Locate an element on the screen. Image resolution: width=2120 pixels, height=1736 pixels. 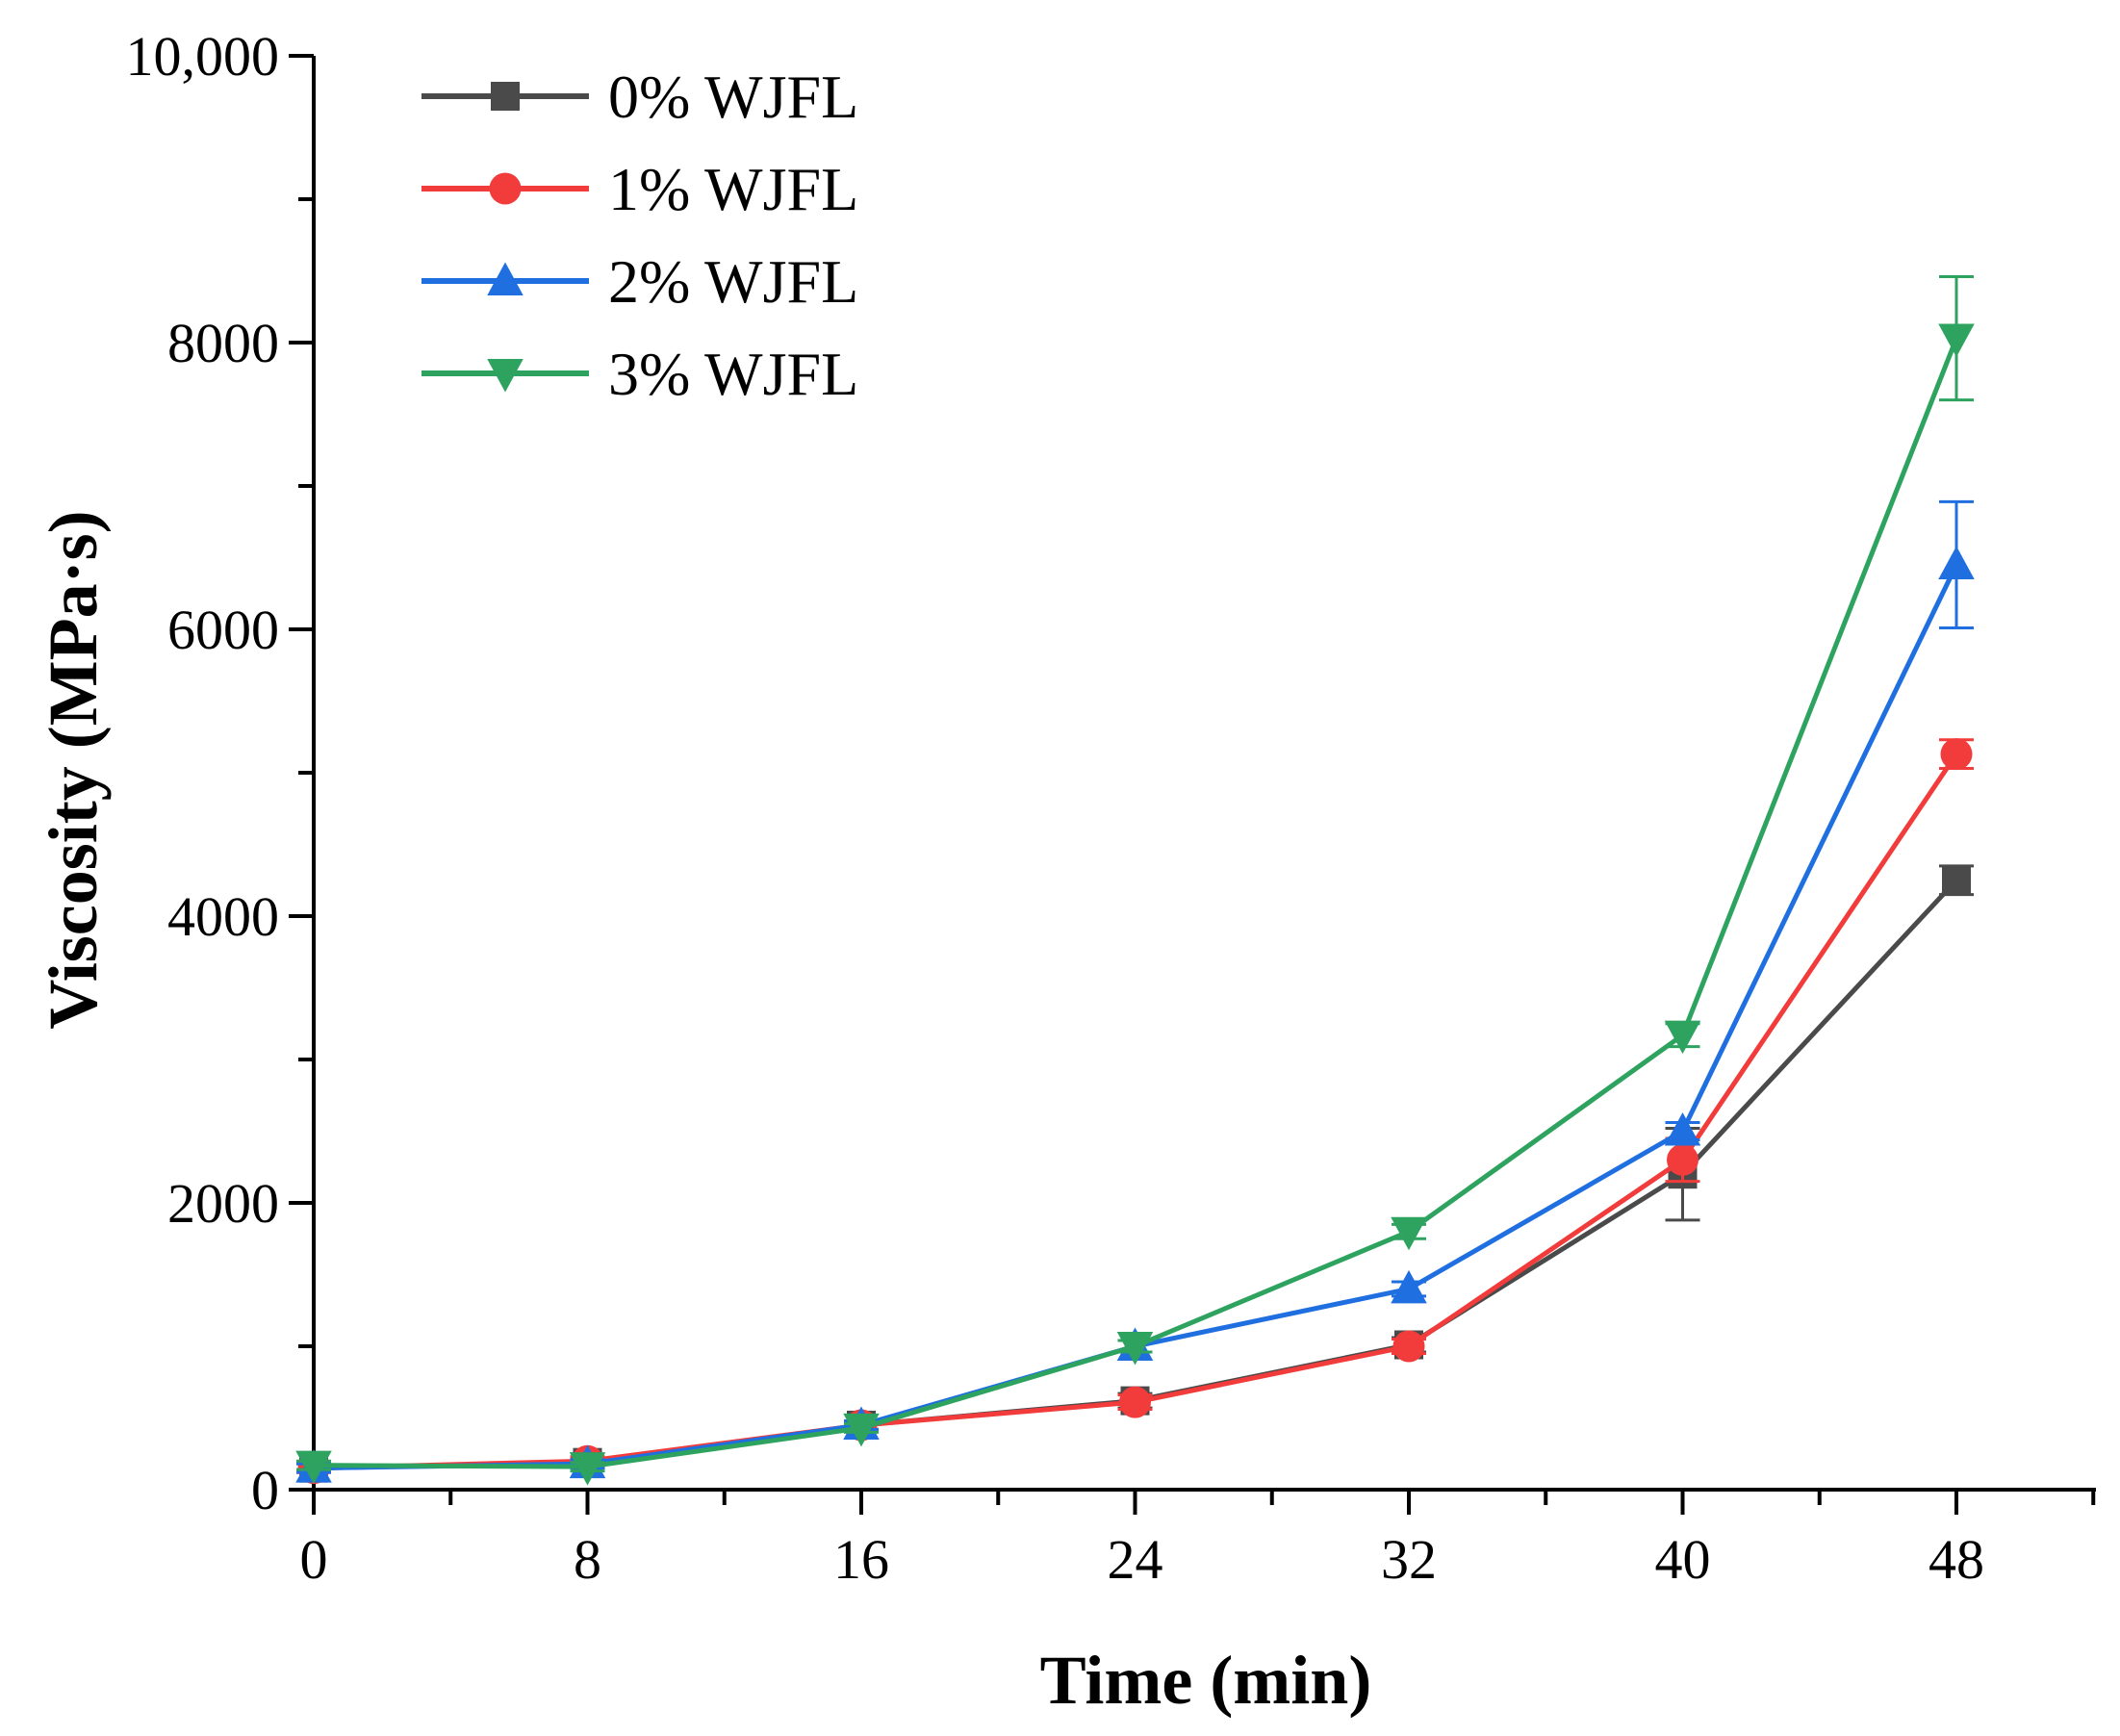
y-tick-label: 10,000 is located at coordinates (203, 56).